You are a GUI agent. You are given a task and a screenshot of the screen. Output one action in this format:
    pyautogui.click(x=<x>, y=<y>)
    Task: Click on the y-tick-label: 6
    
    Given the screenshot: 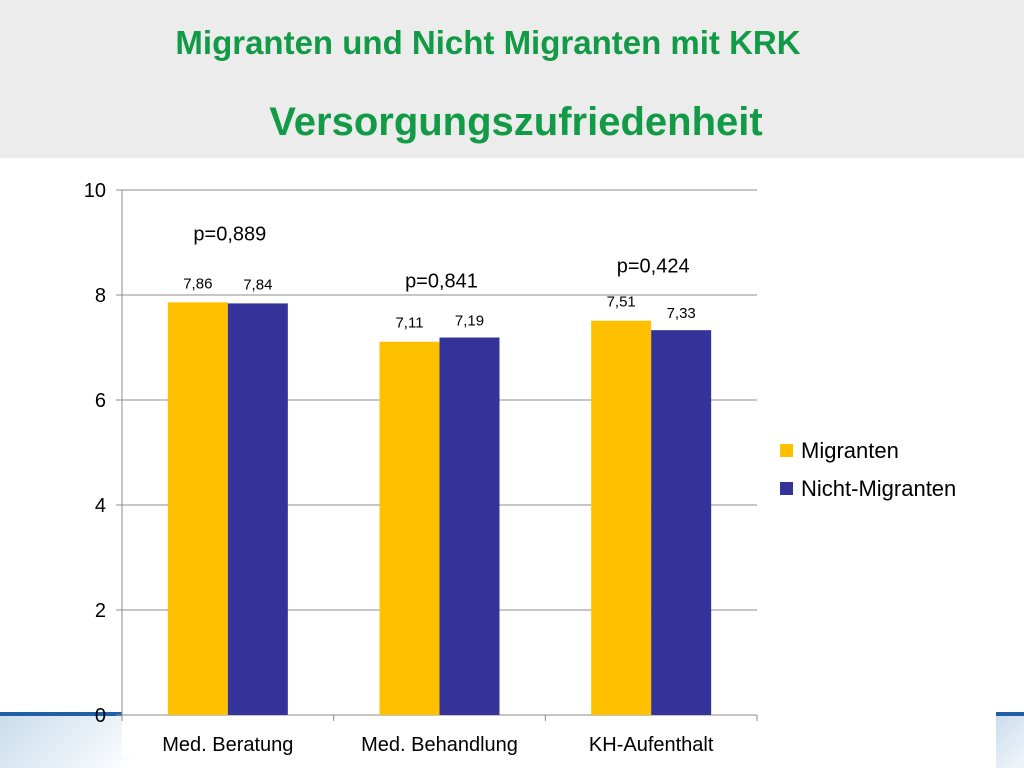 What is the action you would take?
    pyautogui.click(x=100, y=401)
    